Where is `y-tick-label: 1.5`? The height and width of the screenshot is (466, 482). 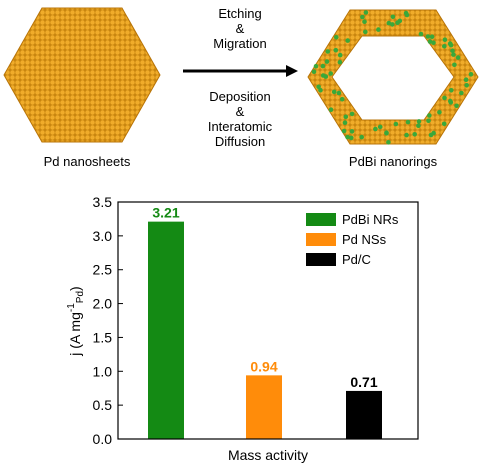 y-tick-label: 1.5 is located at coordinates (103, 337).